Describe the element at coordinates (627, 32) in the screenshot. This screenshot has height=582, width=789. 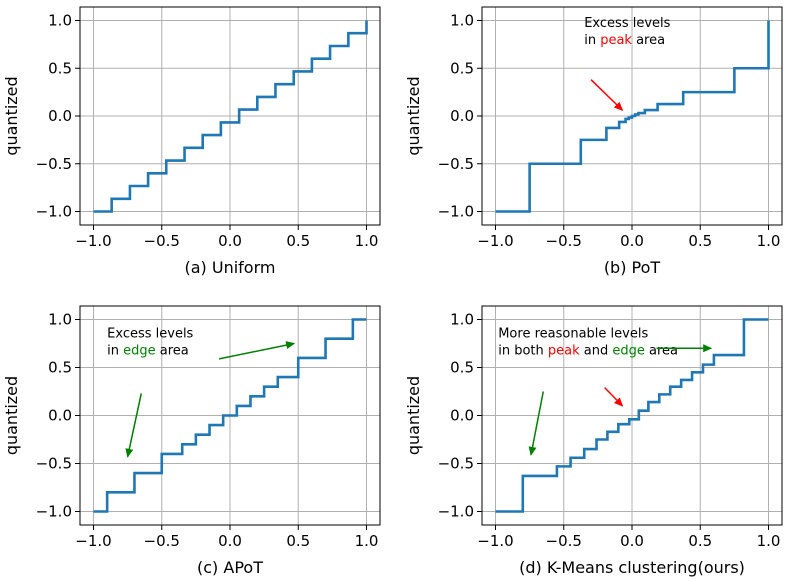
I see `annotation-text: Excess levels in peak area` at that location.